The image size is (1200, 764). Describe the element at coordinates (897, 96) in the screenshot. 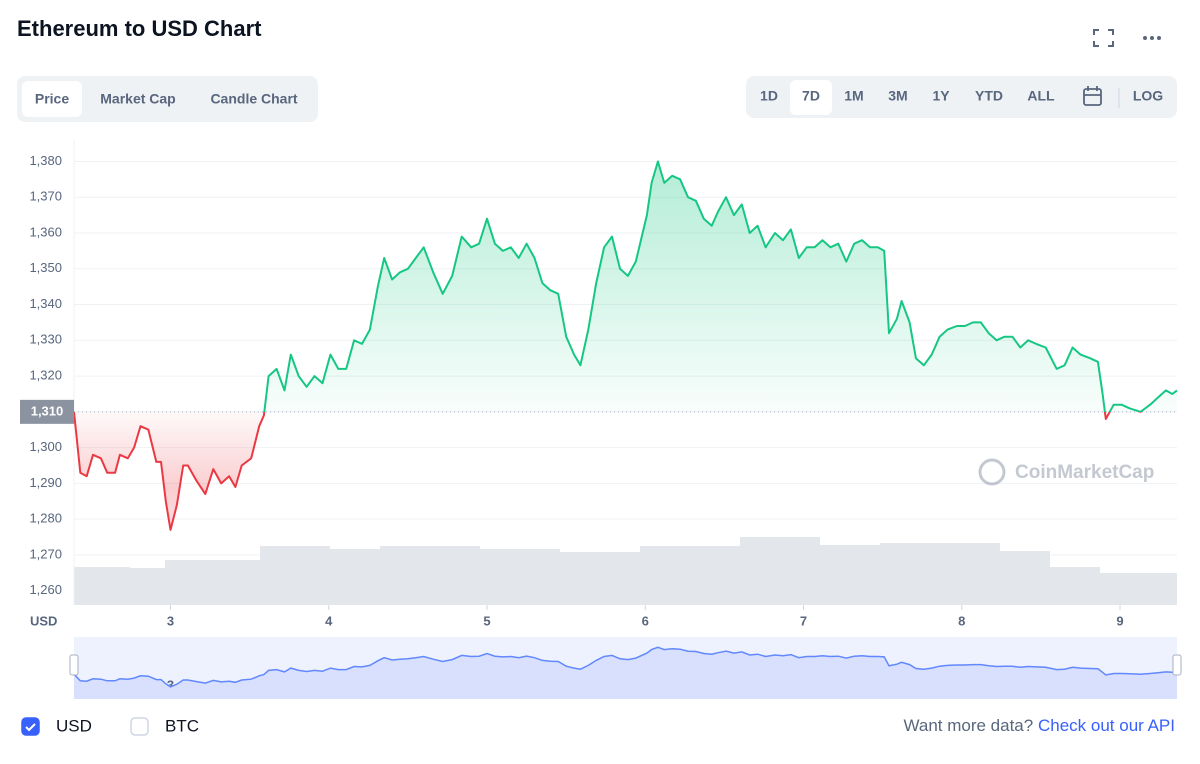

I see `range-button: 3M` at that location.